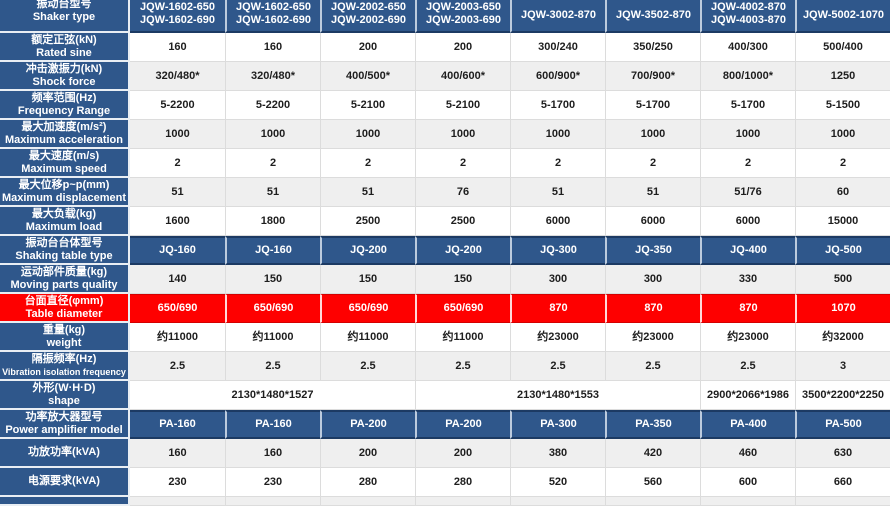 The height and width of the screenshot is (506, 890). Describe the element at coordinates (64, 387) in the screenshot. I see `row-label-cn: 外形(W·H·D)` at that location.